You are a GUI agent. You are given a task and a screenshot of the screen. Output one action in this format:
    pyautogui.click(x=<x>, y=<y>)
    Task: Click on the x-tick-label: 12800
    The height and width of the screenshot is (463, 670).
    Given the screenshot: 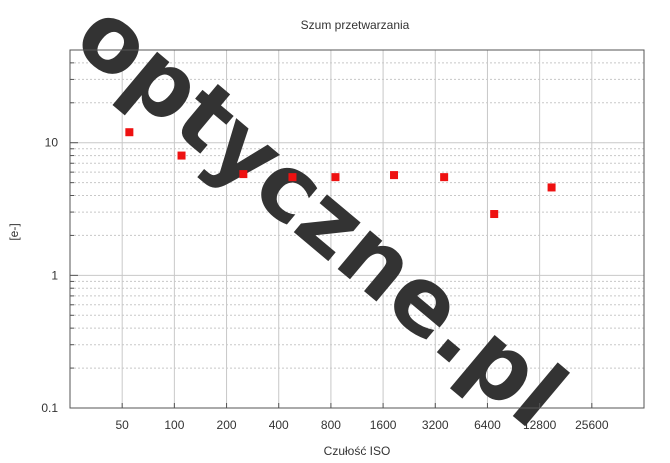 What is the action you would take?
    pyautogui.click(x=540, y=425)
    